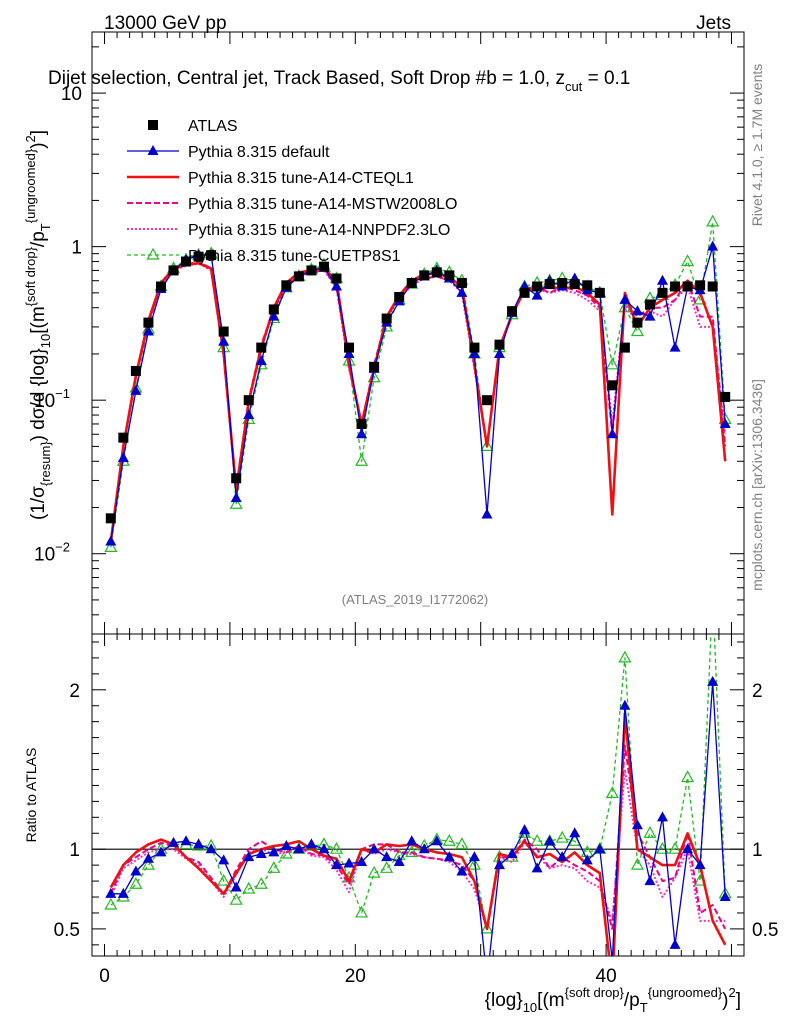  Describe the element at coordinates (294, 256) in the screenshot. I see `legend-label: Pythia 8.315 tune-CUETP8S1` at that location.